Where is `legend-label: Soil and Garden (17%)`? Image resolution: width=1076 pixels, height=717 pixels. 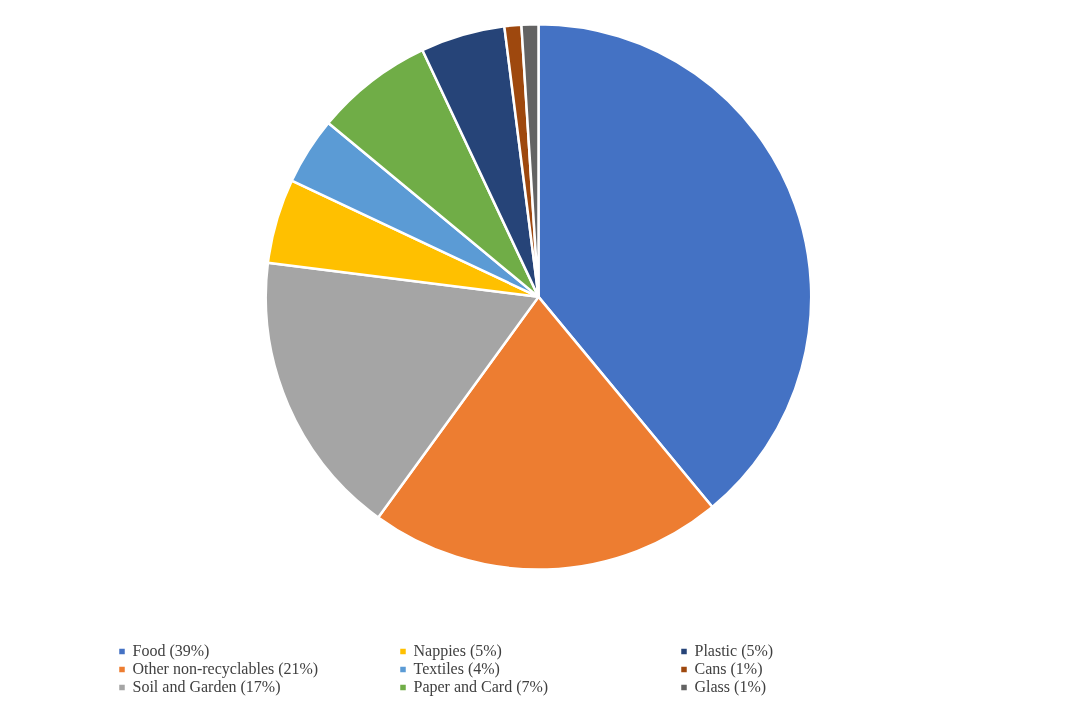 legend-label: Soil and Garden (17%) is located at coordinates (207, 687).